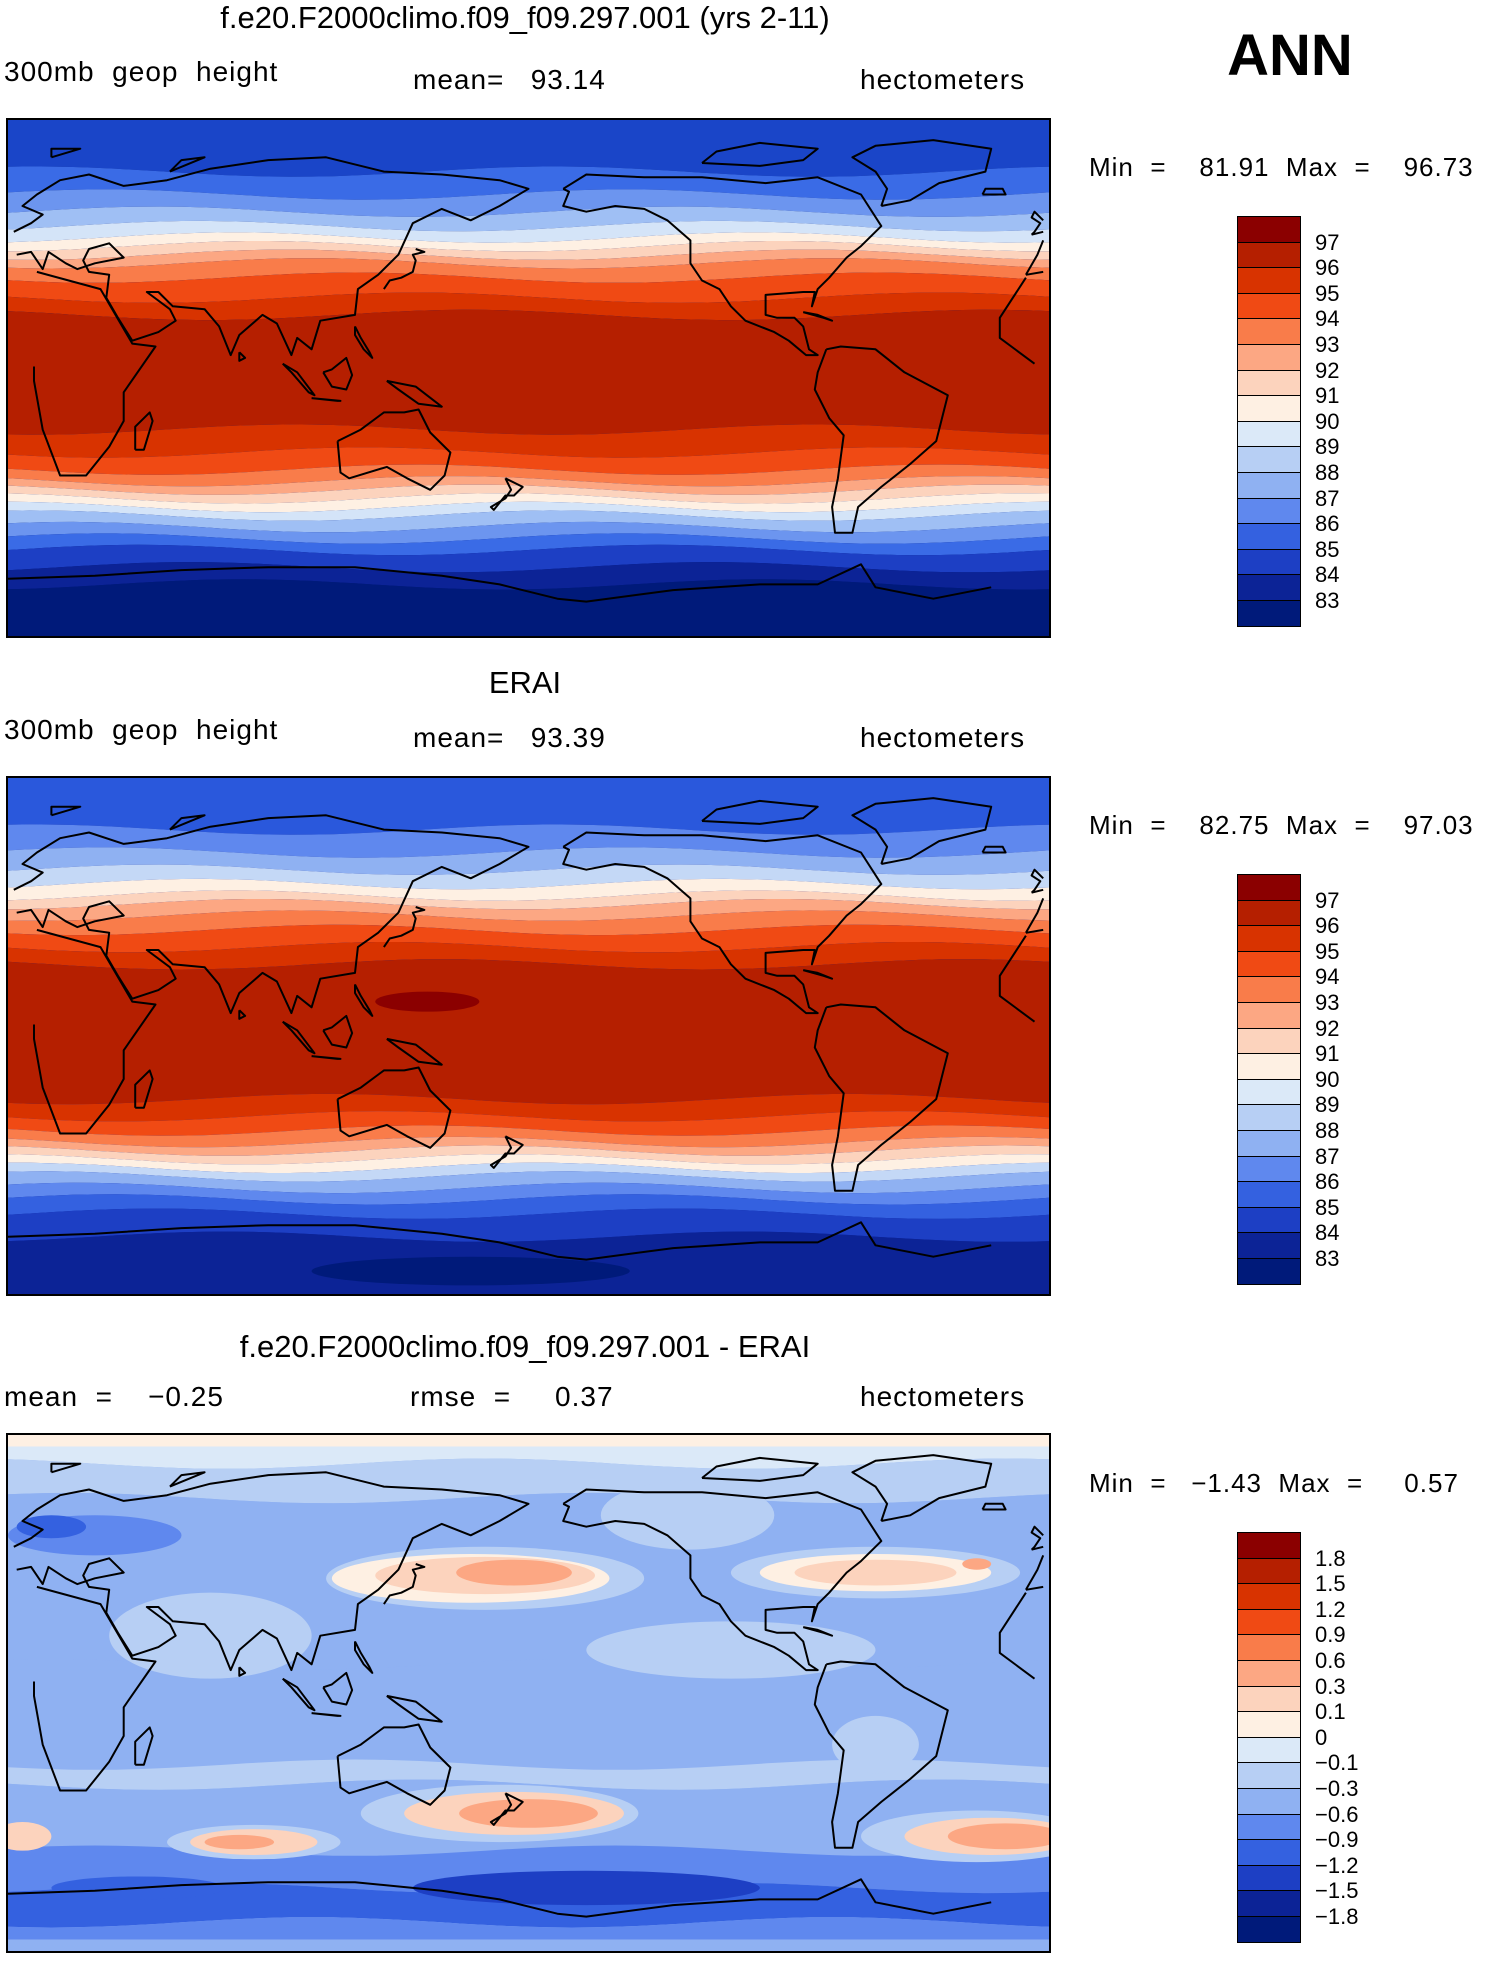  Describe the element at coordinates (1327, 396) in the screenshot. I see `colorbar-tick-label: 91` at that location.